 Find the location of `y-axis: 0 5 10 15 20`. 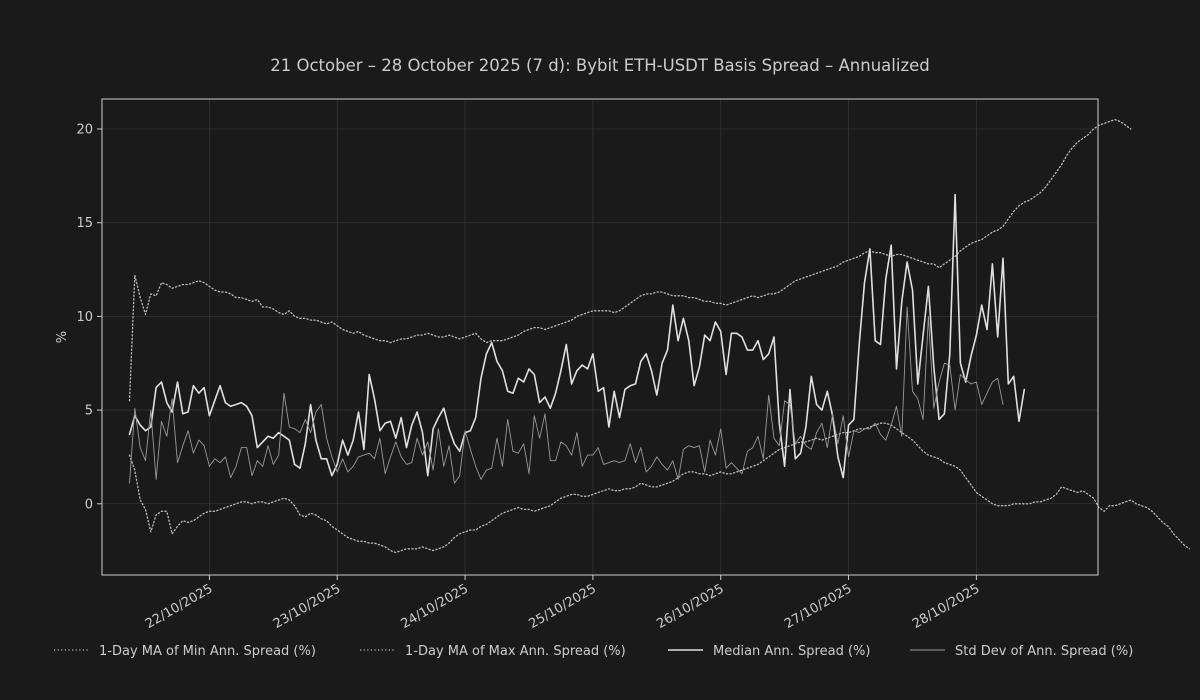

y-axis: 0 5 10 15 20 is located at coordinates (89, 317).